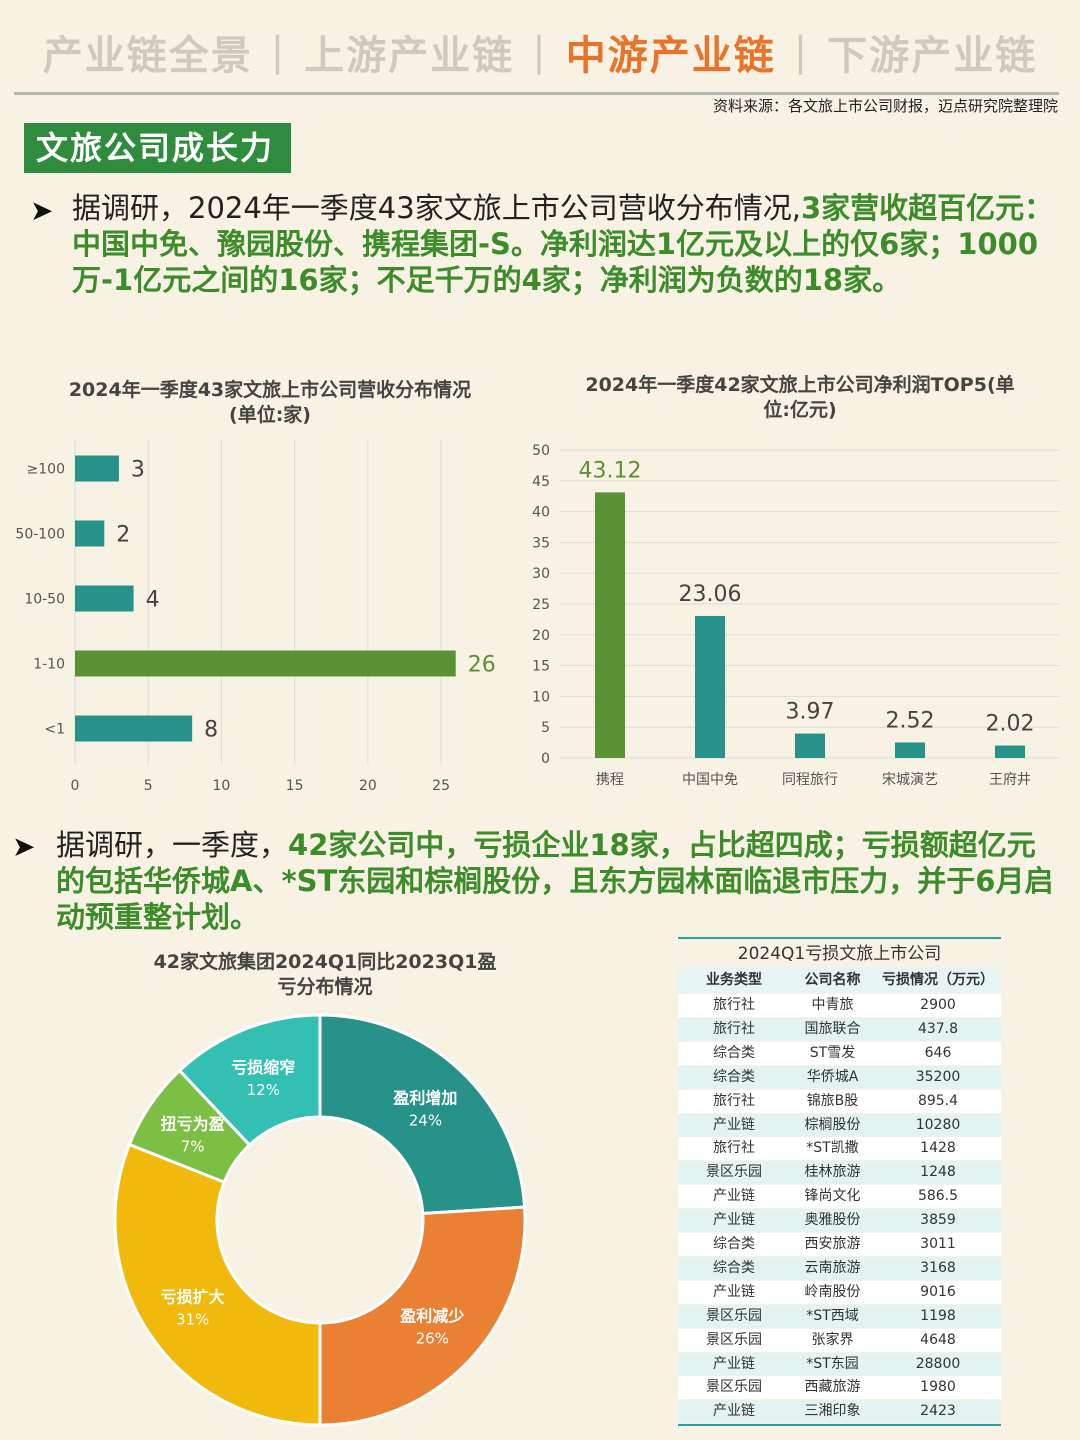  Describe the element at coordinates (938, 980) in the screenshot. I see `table-header-cell: 亏损情况（万元）` at that location.